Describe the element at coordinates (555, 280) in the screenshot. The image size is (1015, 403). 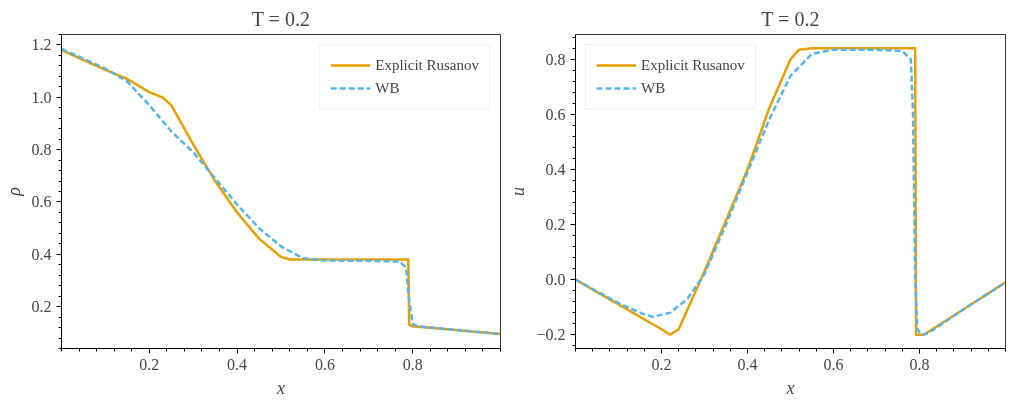
I see `y-tick-label: 0.0` at that location.